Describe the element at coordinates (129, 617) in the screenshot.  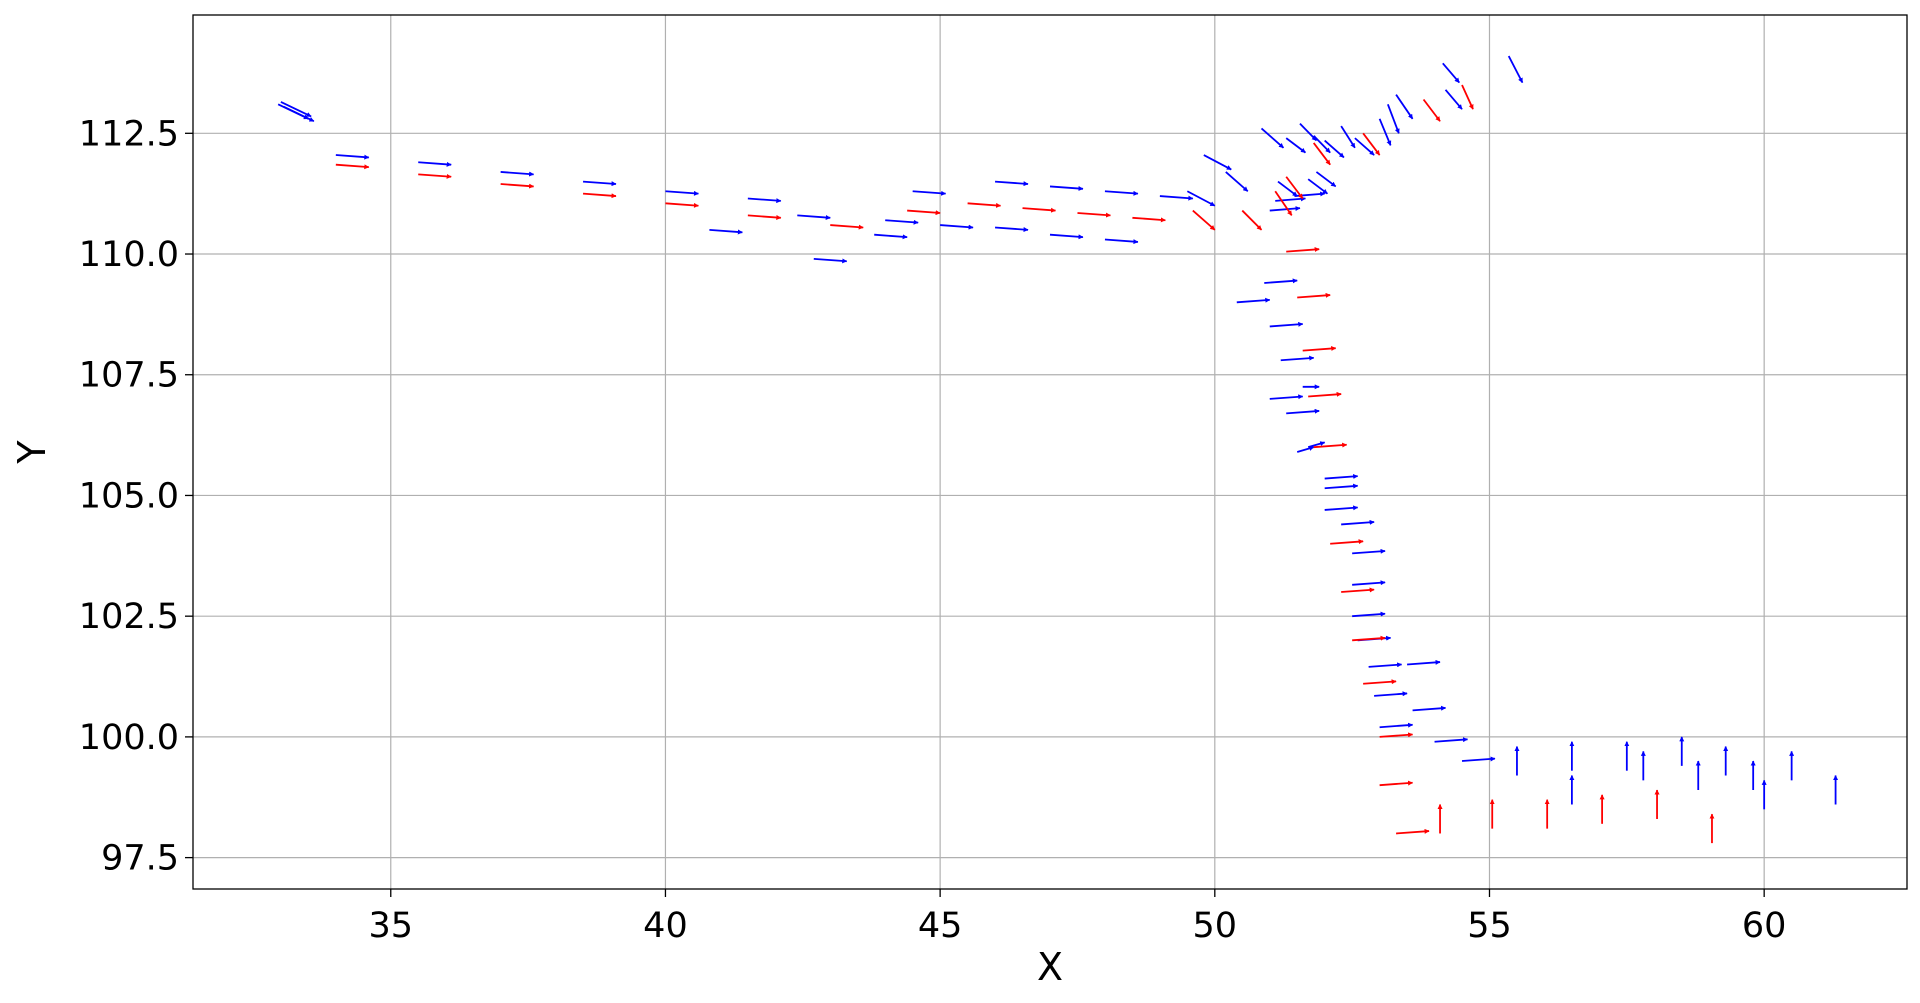
I see `y-tick-label: 102.5` at that location.